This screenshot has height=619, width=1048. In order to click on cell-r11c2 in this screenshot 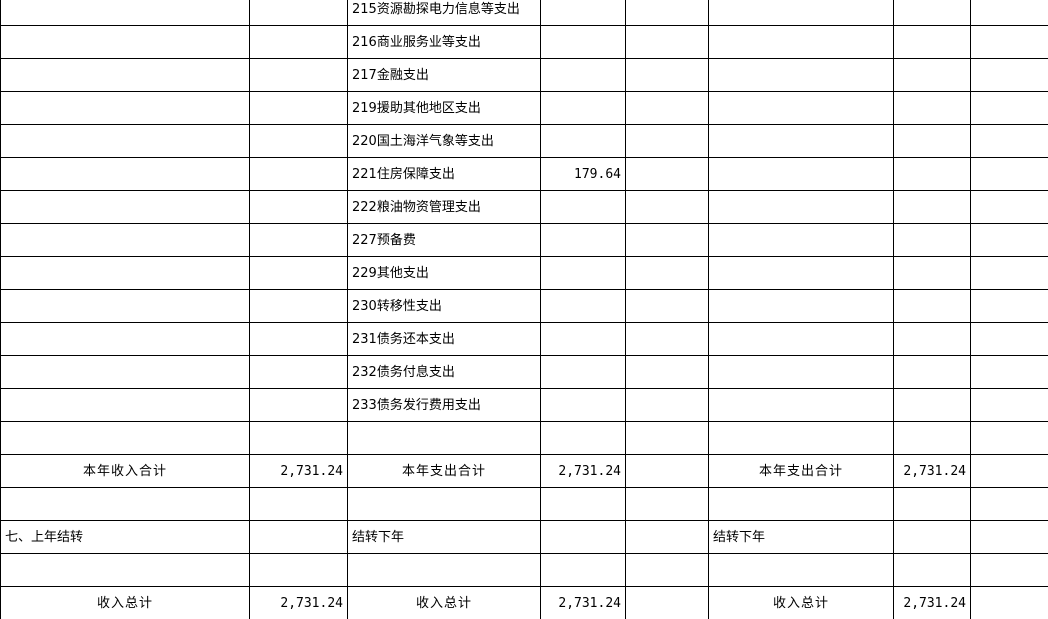, I will do `click(298, 372)`.